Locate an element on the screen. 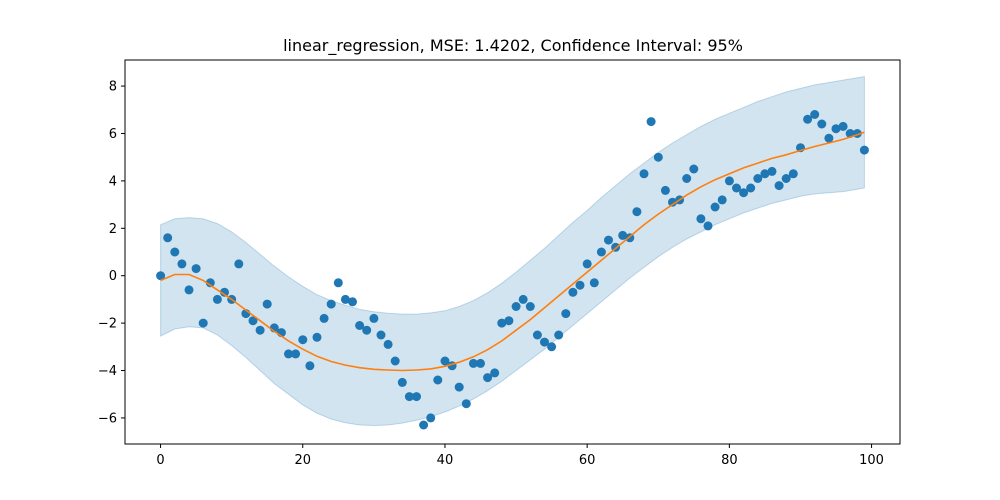 The width and height of the screenshot is (1000, 500). x-tick-label: 60 is located at coordinates (587, 460).